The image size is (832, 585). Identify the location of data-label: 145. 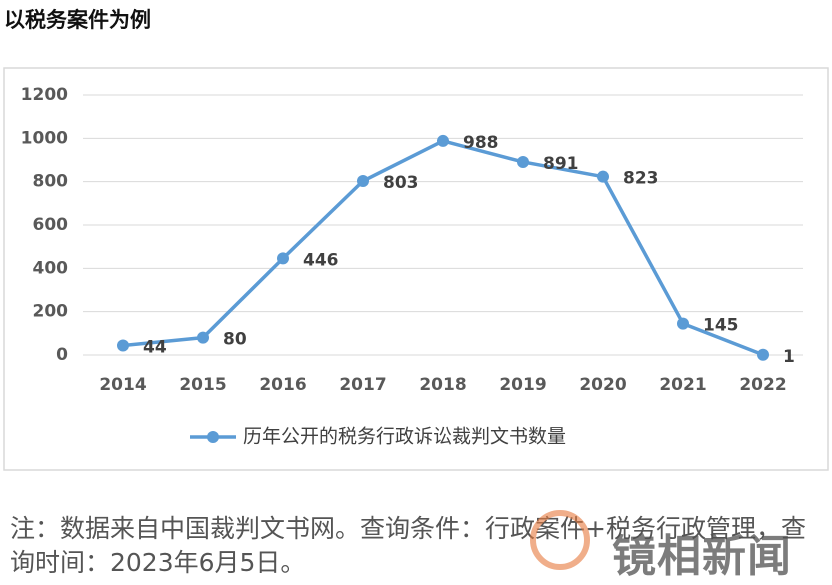
(721, 326).